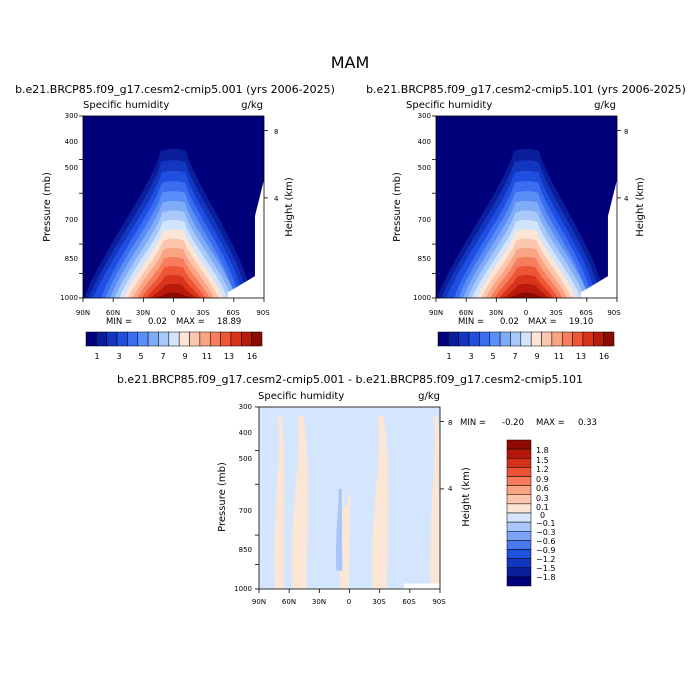  I want to click on p3-cb-label-13: −1.2, so click(545, 559).